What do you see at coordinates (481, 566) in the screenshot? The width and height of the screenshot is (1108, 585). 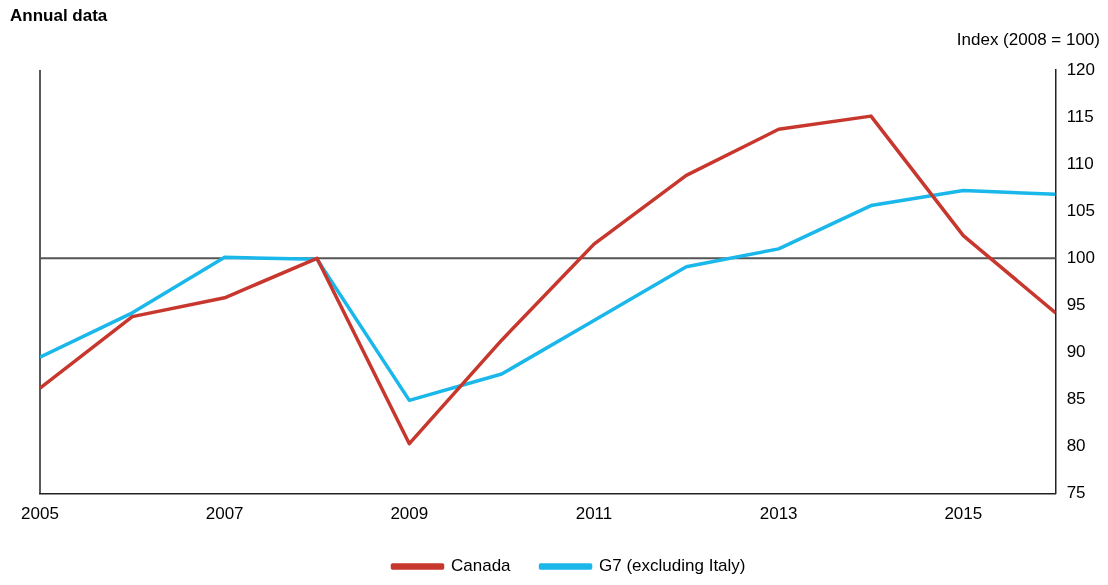 I see `legend-label: Canada` at bounding box center [481, 566].